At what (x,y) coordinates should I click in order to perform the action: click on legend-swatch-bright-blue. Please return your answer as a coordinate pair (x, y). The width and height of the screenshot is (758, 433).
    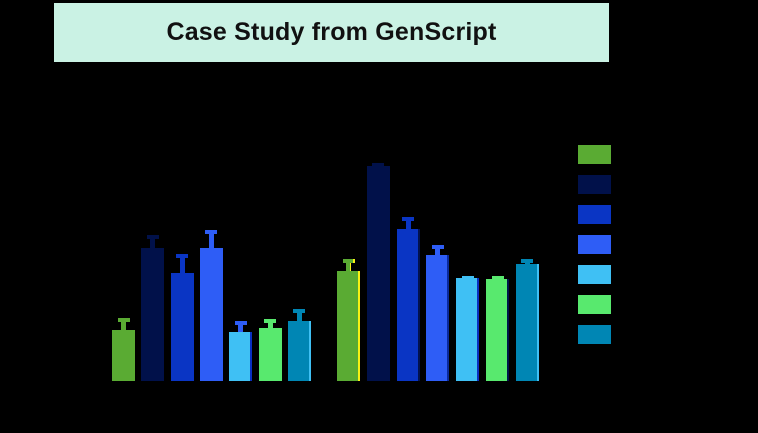
    Looking at the image, I should click on (594, 244).